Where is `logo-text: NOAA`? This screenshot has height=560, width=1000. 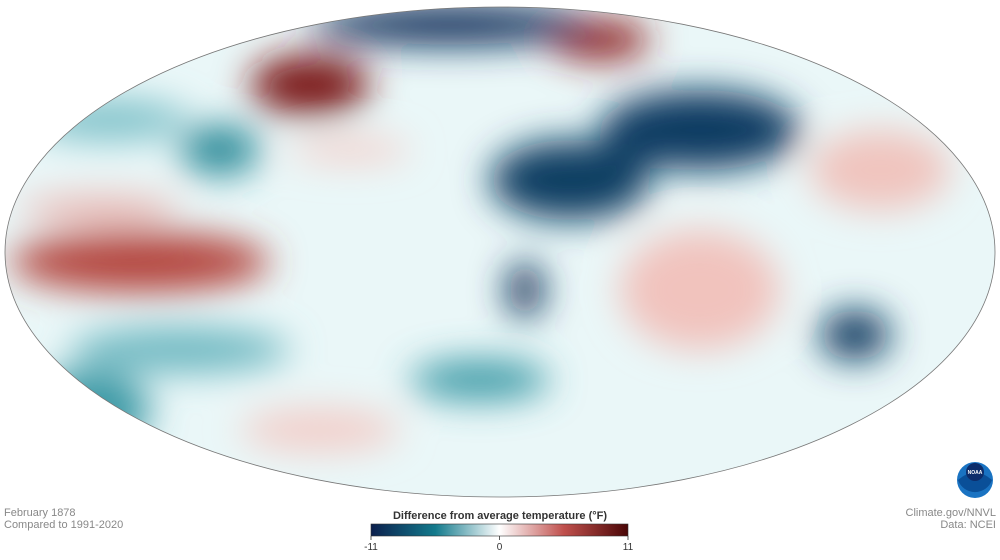
logo-text: NOAA is located at coordinates (975, 473).